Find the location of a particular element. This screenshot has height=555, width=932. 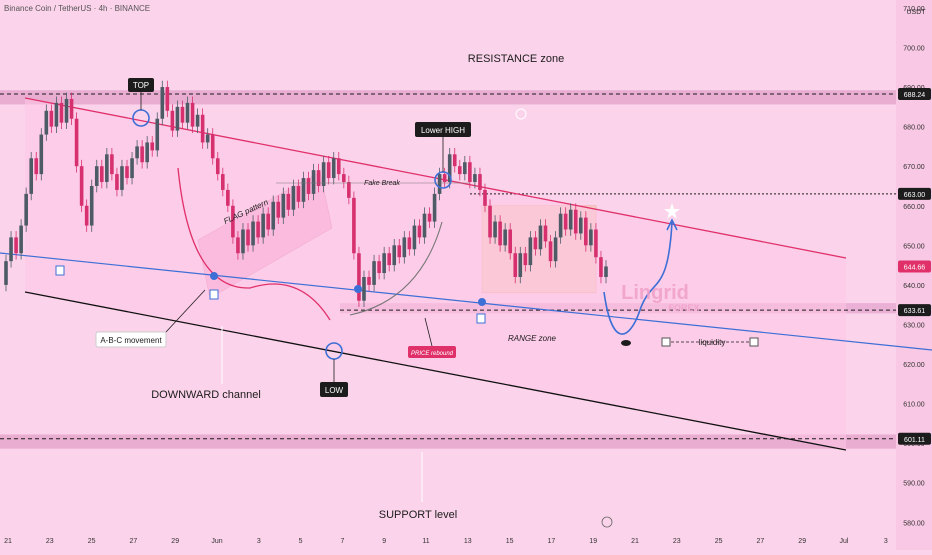

x-tick-15: 21 is located at coordinates (635, 541).